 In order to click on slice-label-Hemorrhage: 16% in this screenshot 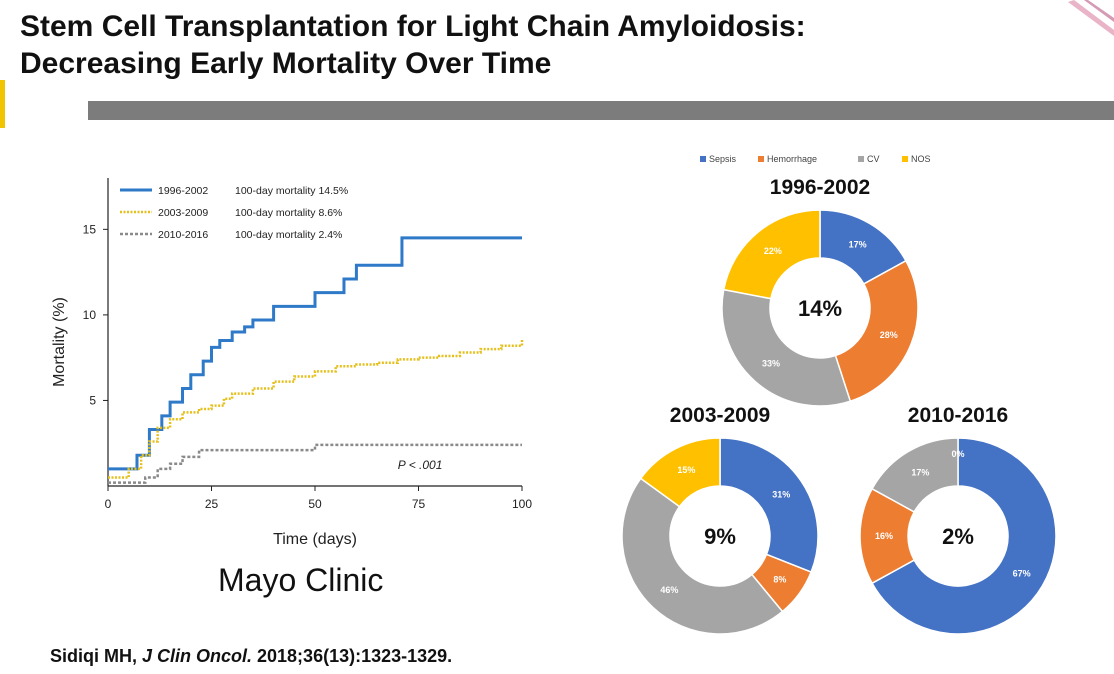, I will do `click(884, 536)`.